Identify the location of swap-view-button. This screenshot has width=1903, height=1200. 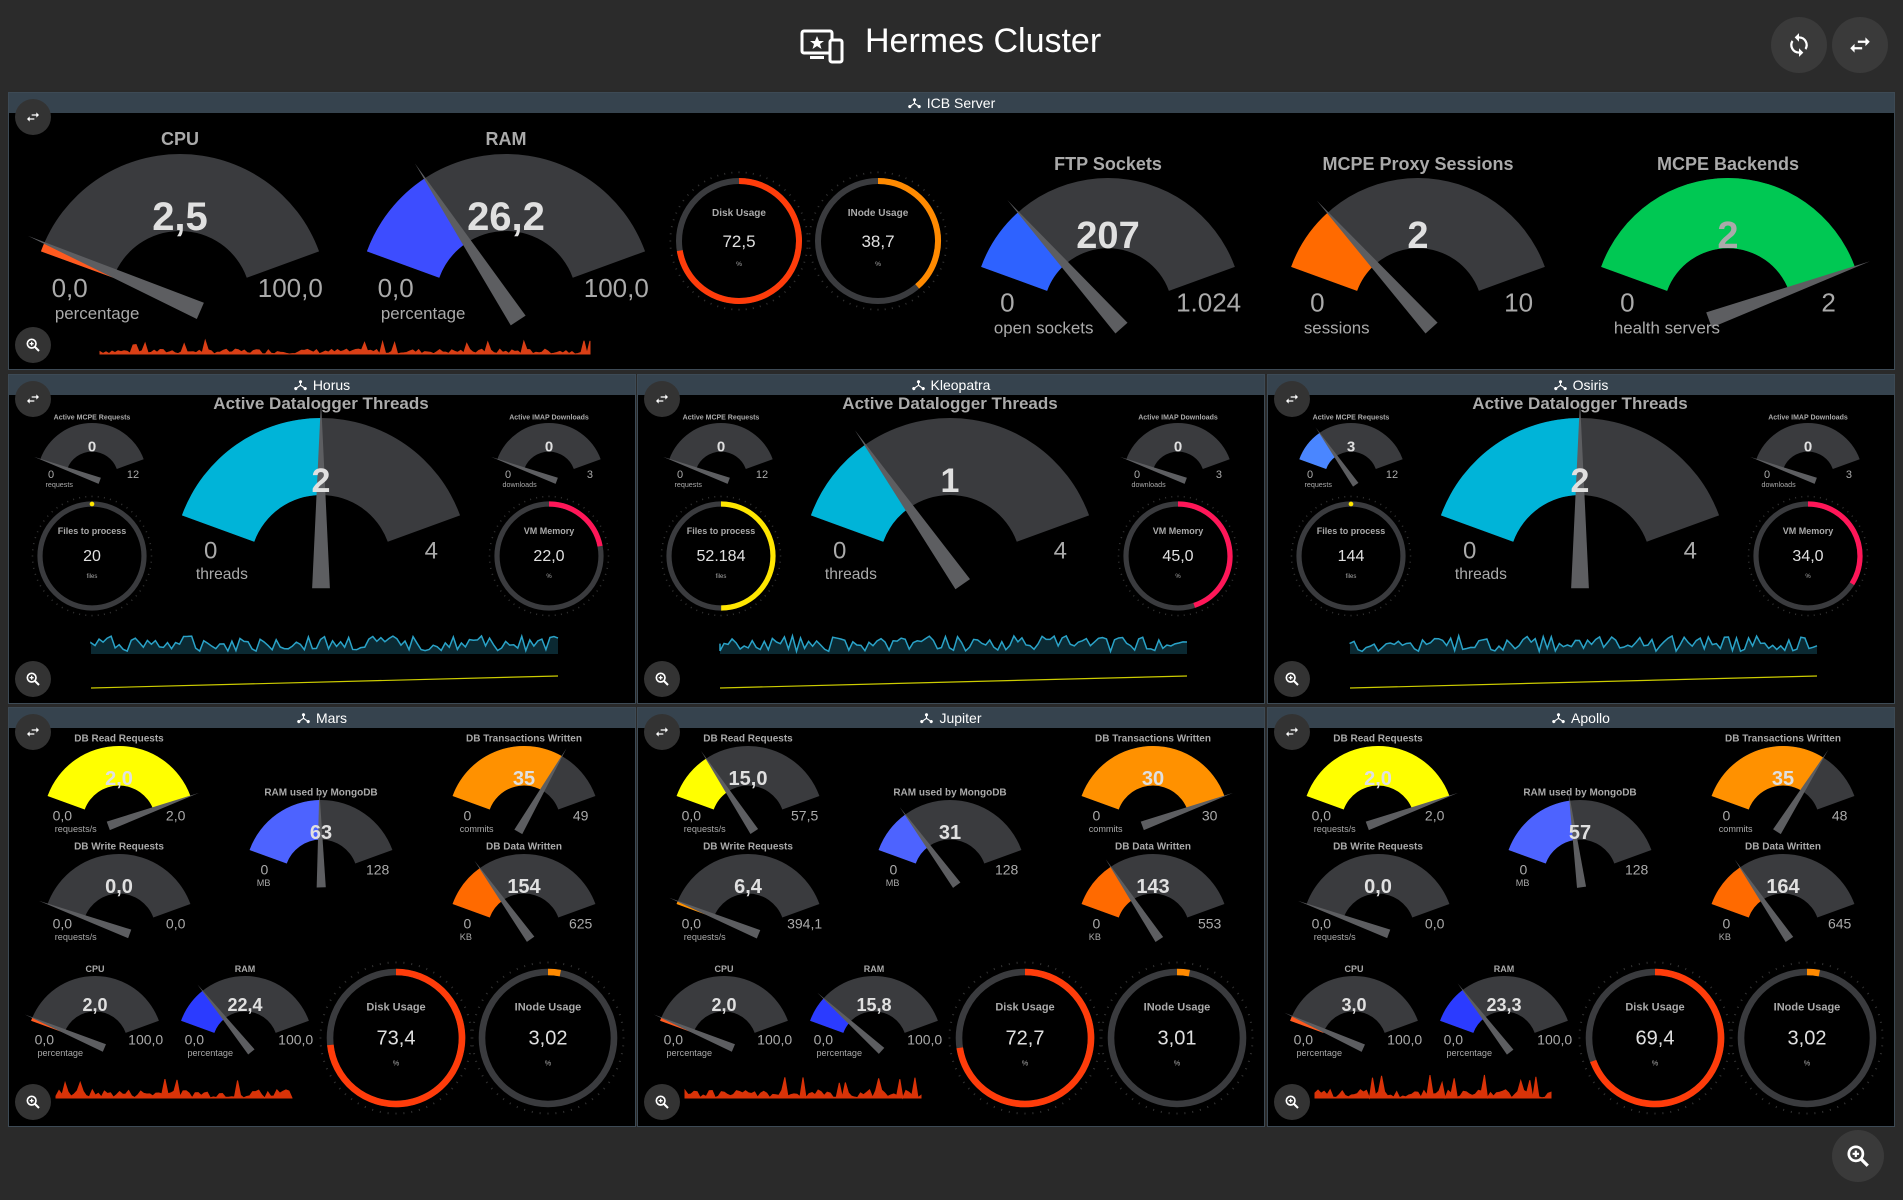
(1860, 45).